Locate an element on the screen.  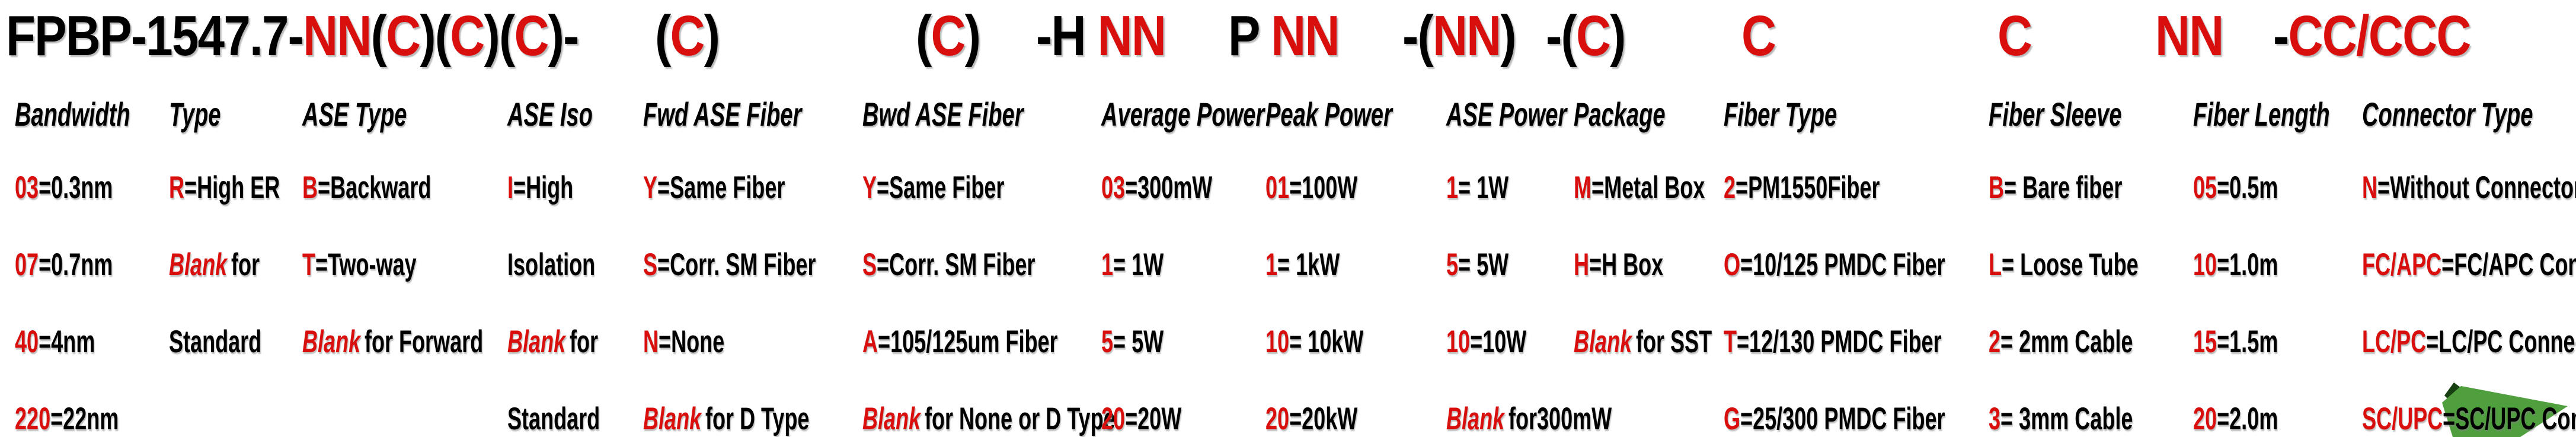
table-cell: 07=0.7nm is located at coordinates (72, 285).